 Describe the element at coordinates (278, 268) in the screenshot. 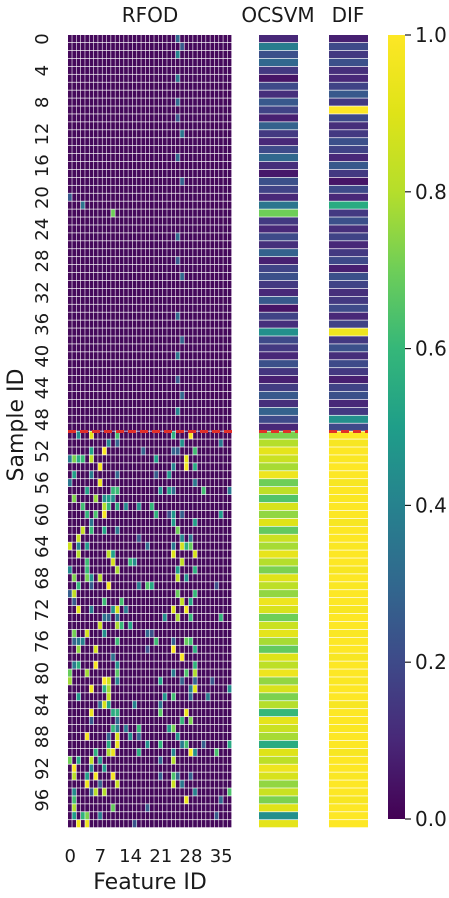

I see `ocsvm-cell` at that location.